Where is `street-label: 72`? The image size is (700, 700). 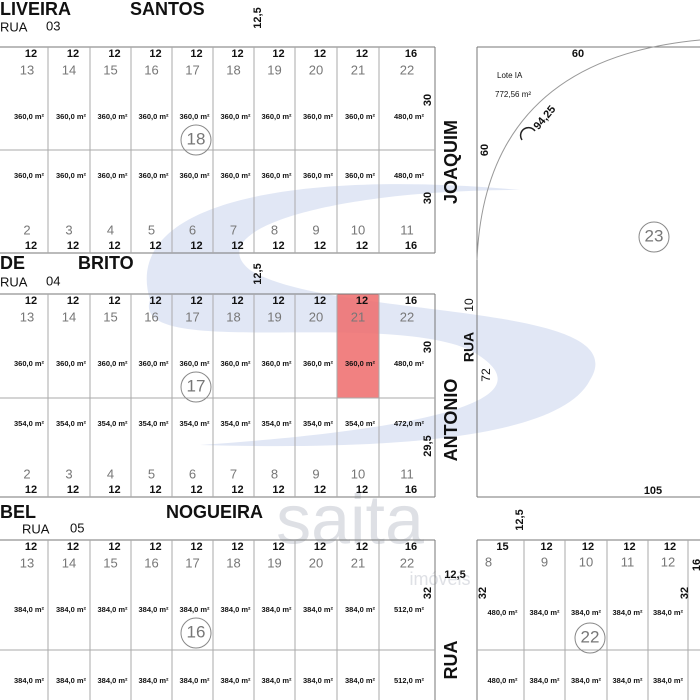 street-label: 72 is located at coordinates (486, 375).